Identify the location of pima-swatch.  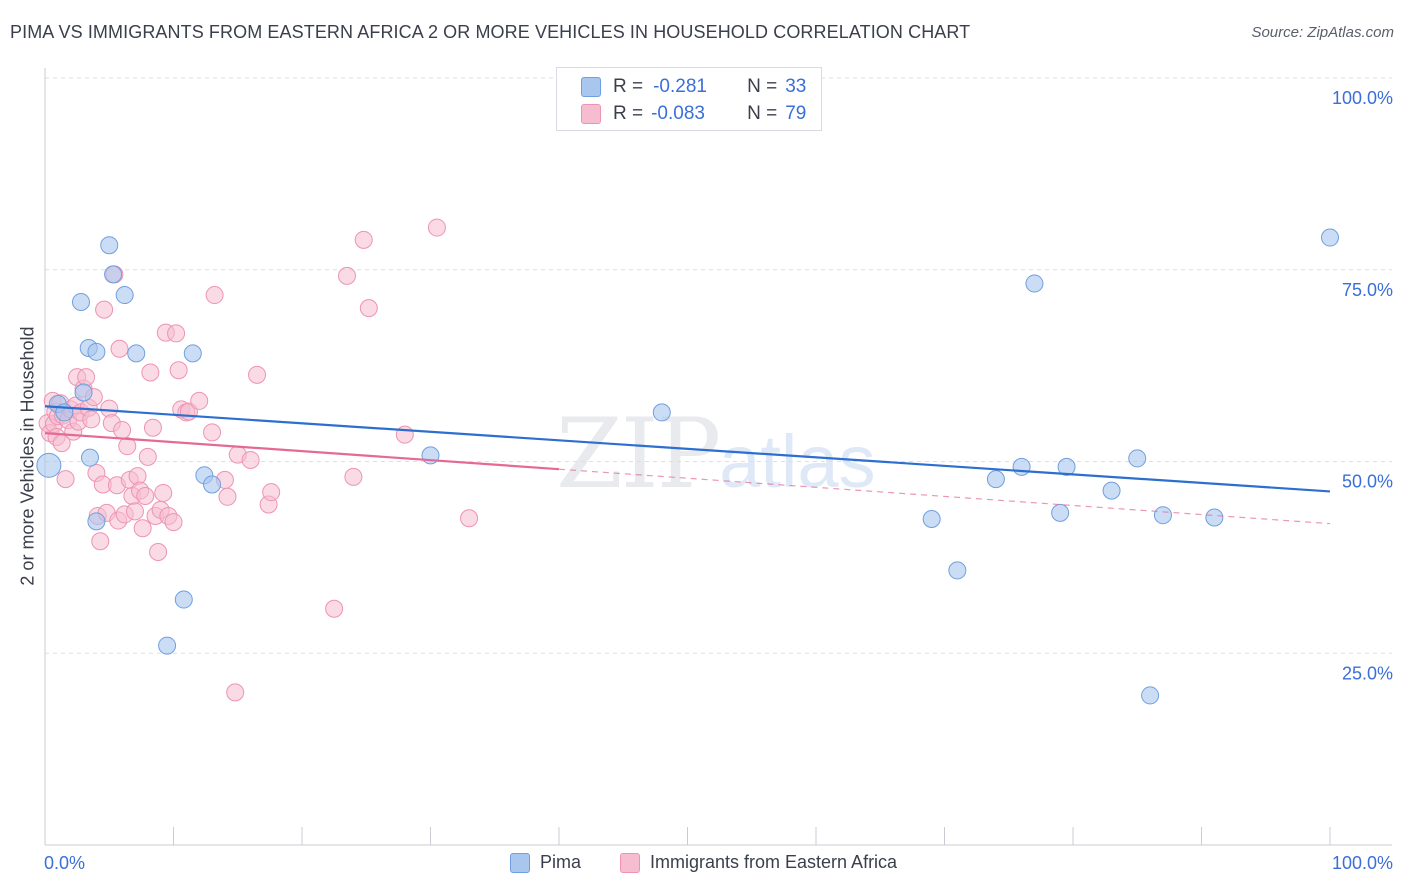
(591, 87).